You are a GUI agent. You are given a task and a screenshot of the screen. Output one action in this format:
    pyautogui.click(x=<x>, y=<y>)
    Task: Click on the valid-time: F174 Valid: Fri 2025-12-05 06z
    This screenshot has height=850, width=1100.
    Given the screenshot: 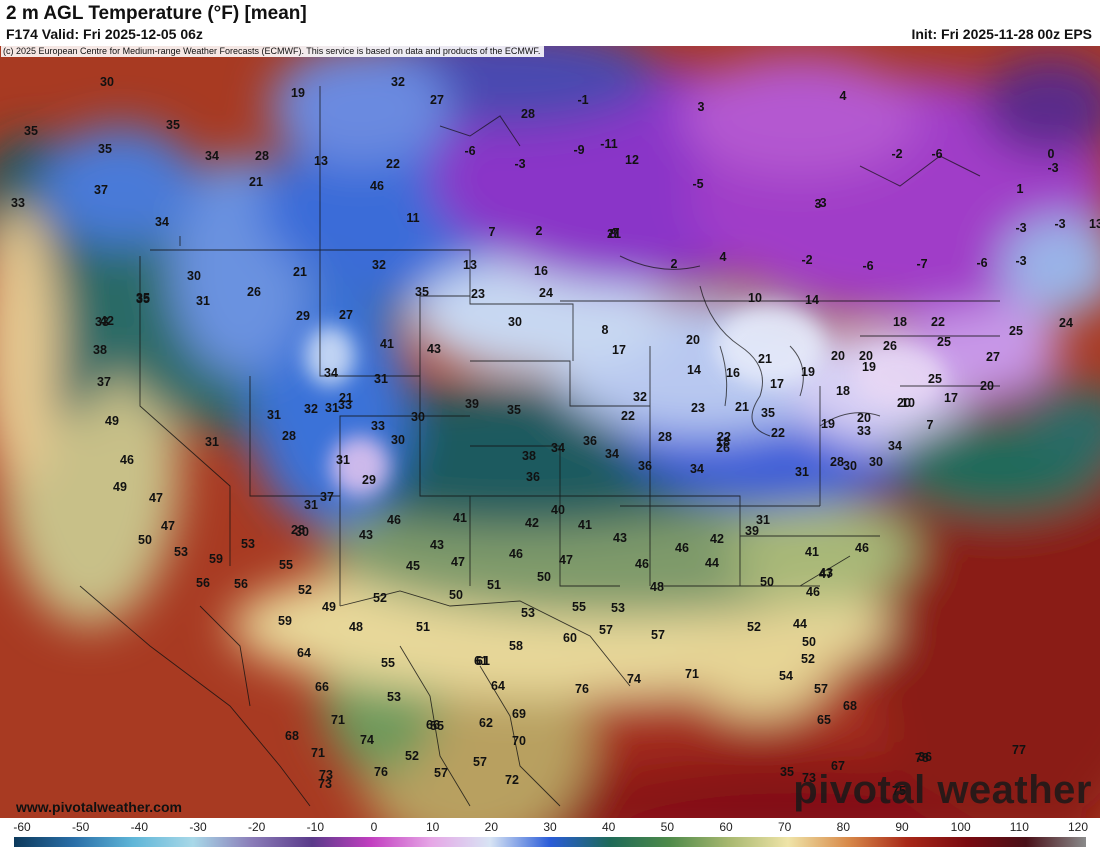 What is the action you would take?
    pyautogui.click(x=104, y=34)
    